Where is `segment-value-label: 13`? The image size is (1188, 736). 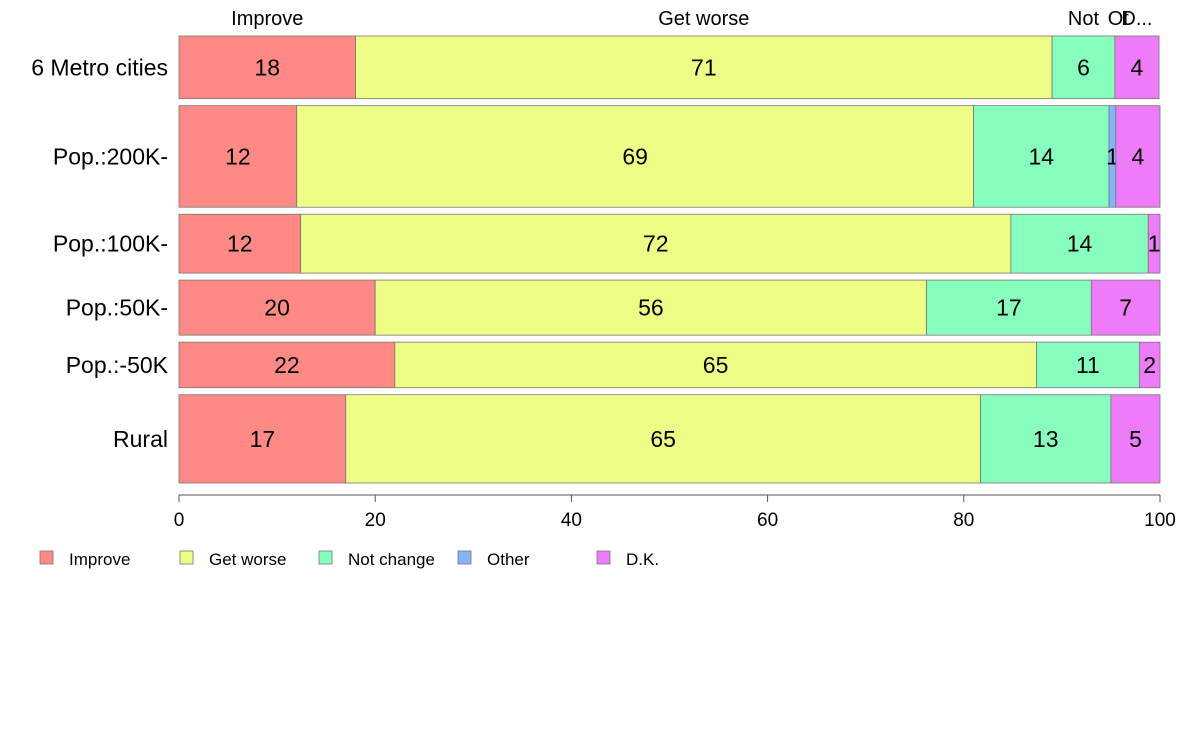 segment-value-label: 13 is located at coordinates (1046, 439).